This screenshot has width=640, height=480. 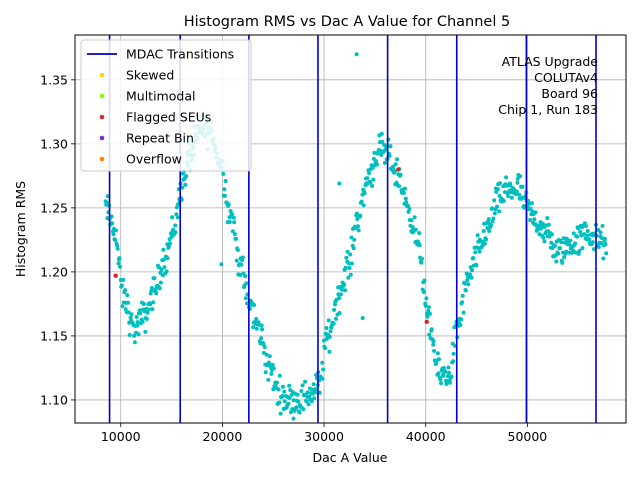 What do you see at coordinates (20, 229) in the screenshot?
I see `y-axis-label: Histogram RMS` at bounding box center [20, 229].